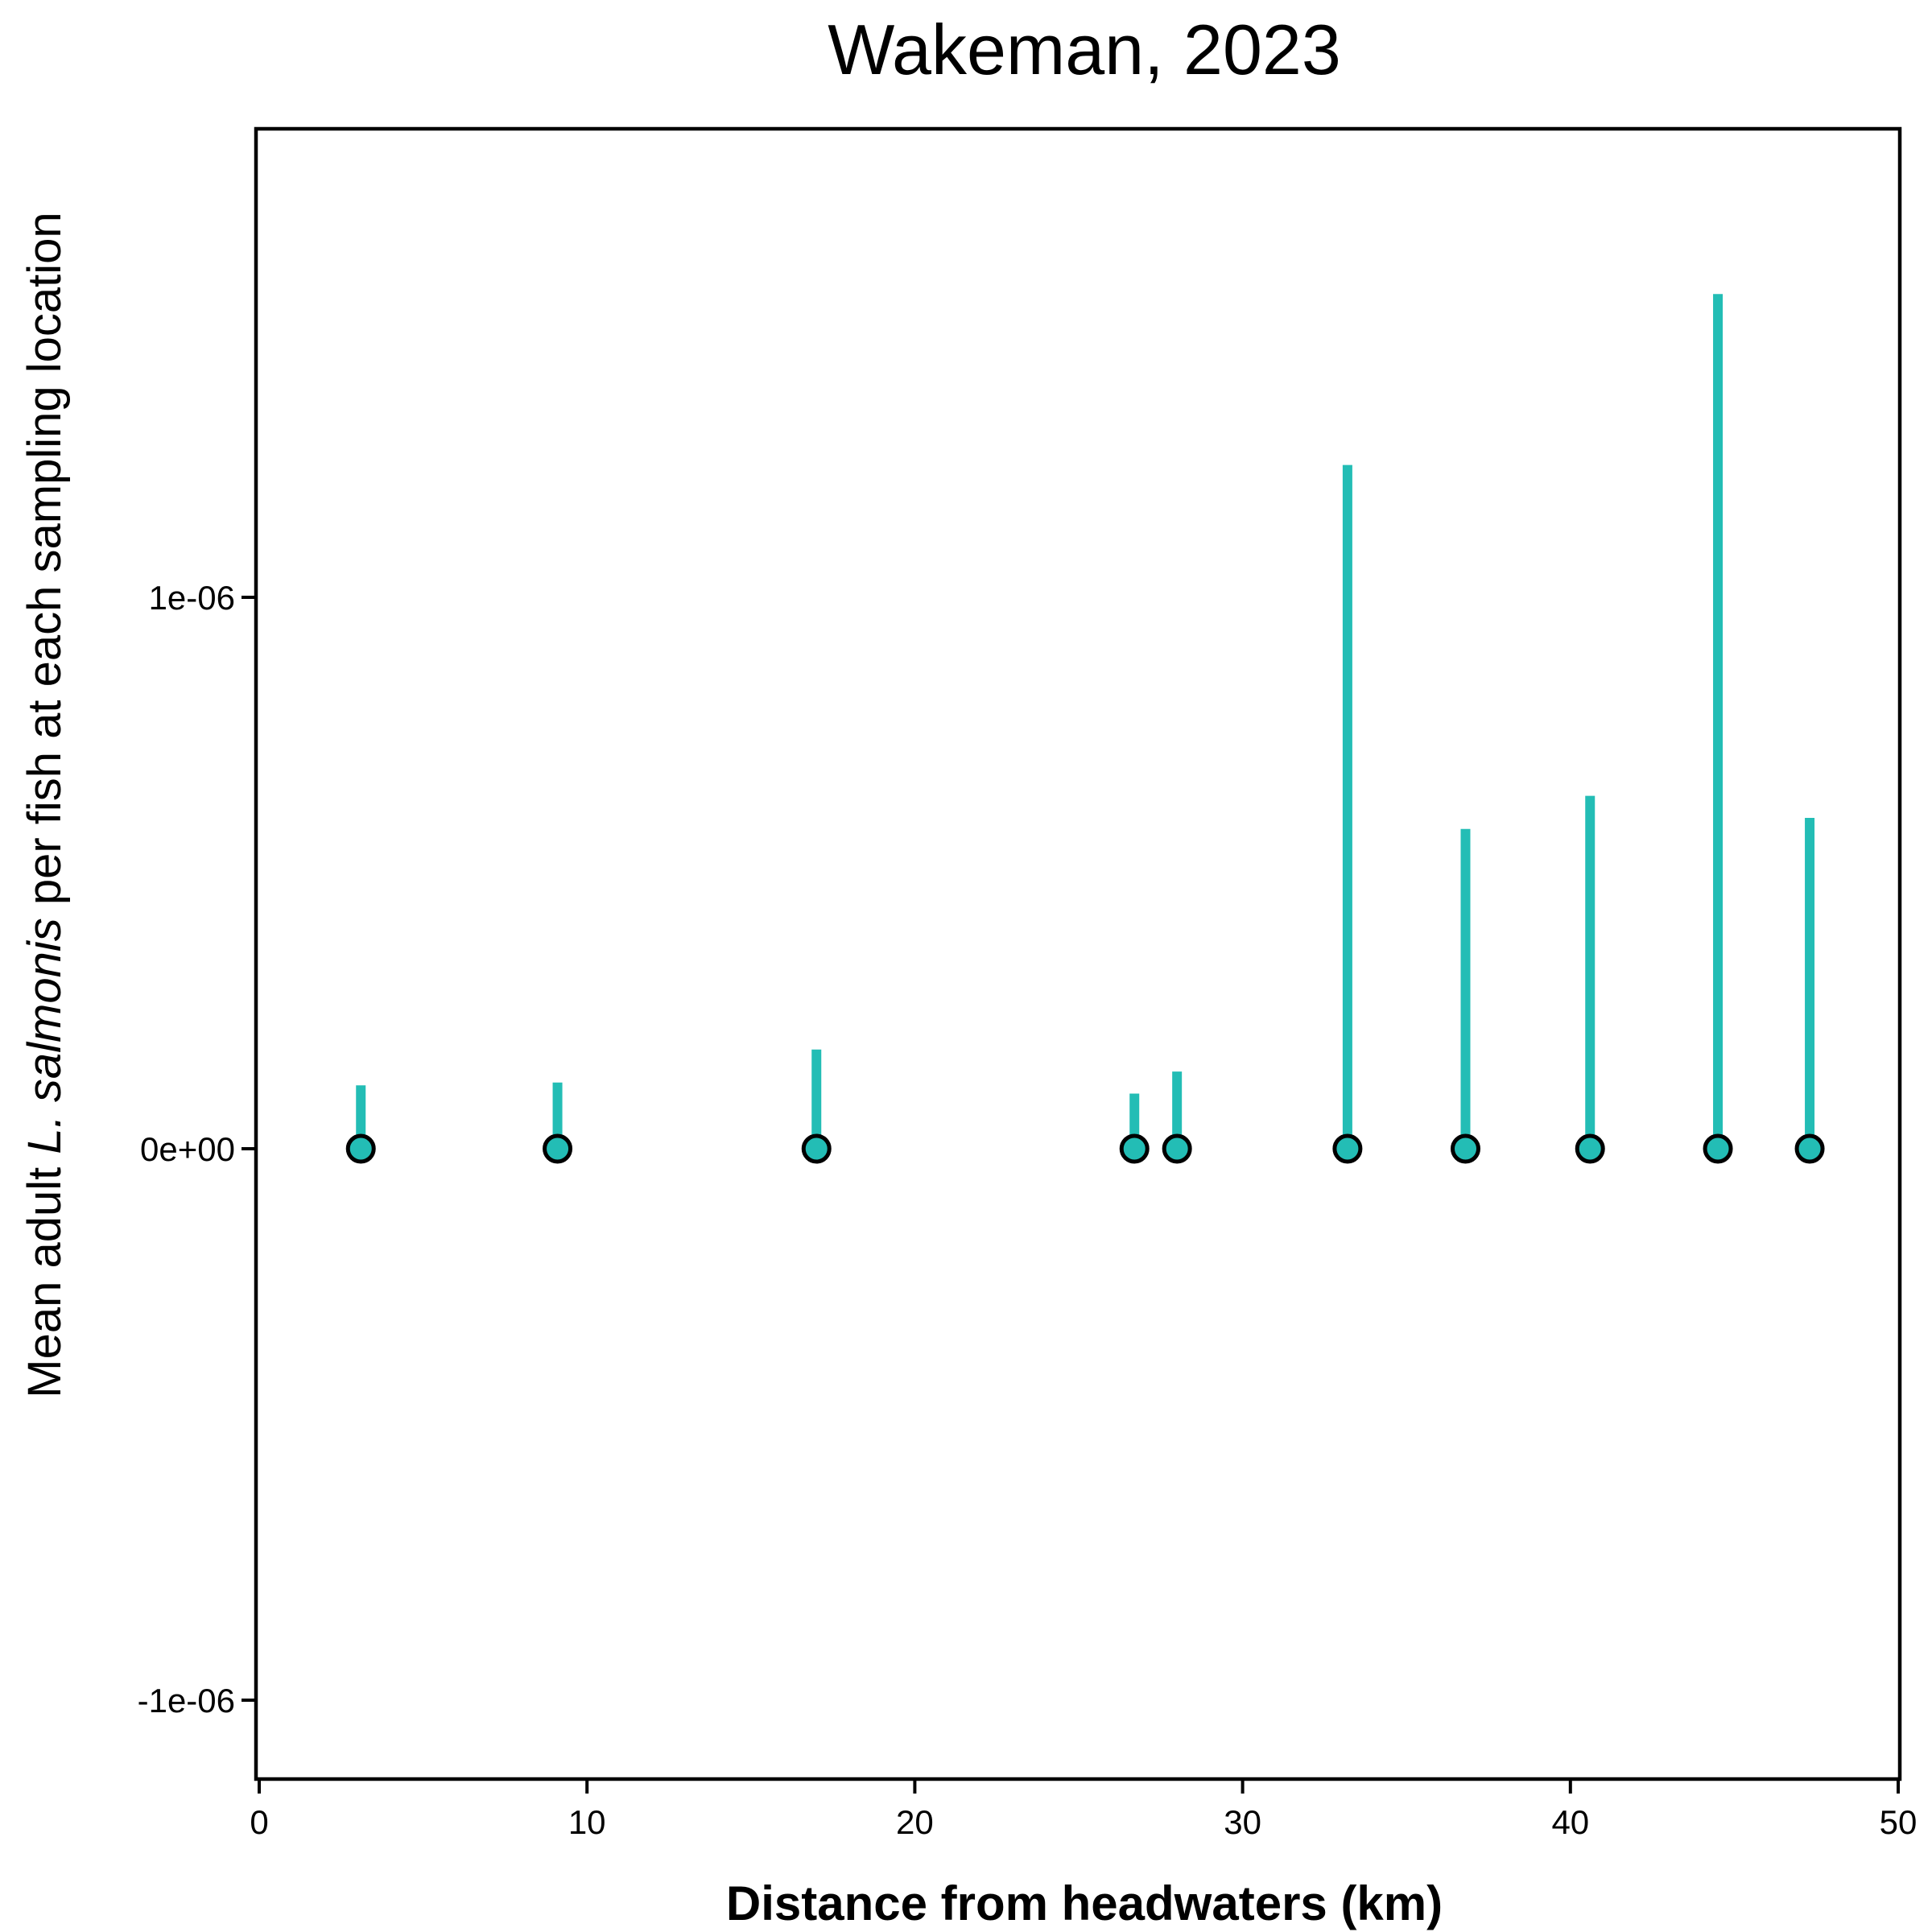 This screenshot has height=1932, width=1932. Describe the element at coordinates (1242, 1822) in the screenshot. I see `x-tick-label: 30` at that location.